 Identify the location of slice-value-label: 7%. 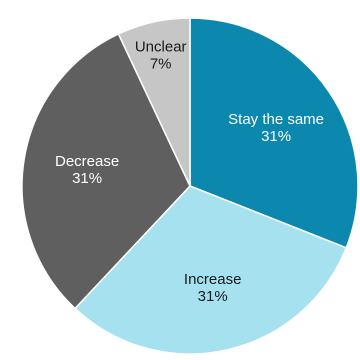
(161, 63).